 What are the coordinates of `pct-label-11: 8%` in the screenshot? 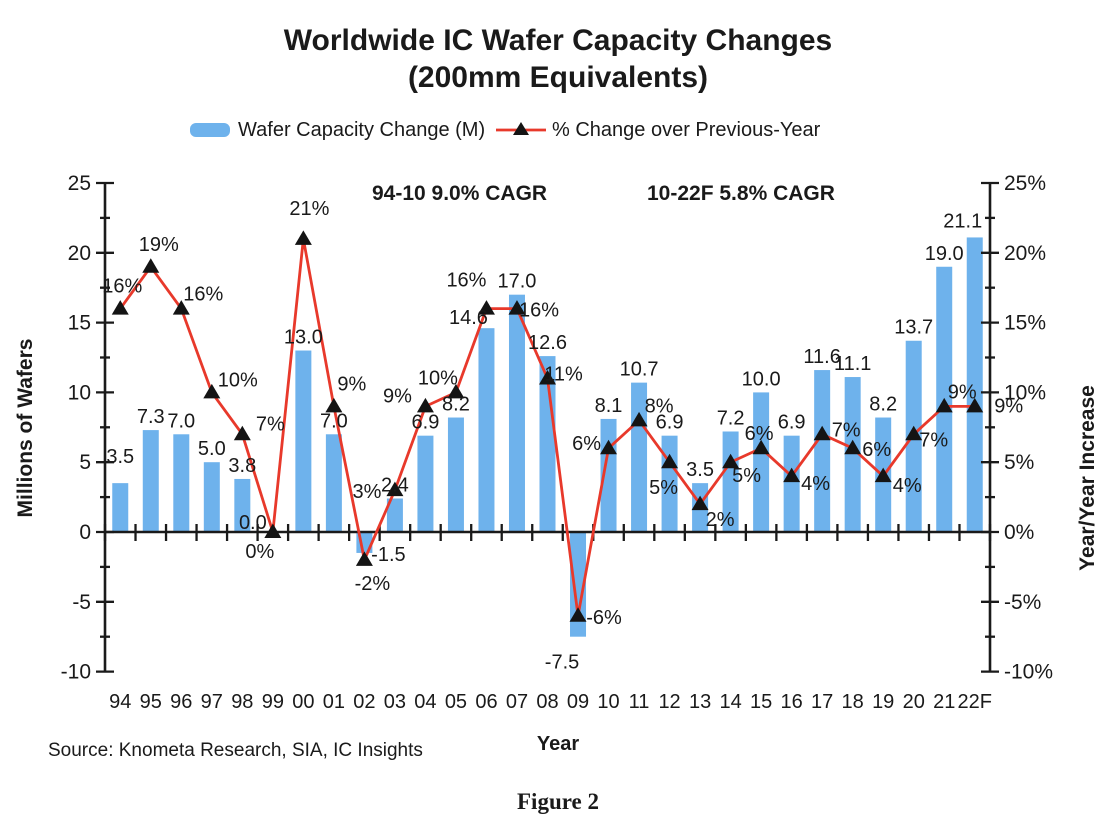 It's located at (659, 406).